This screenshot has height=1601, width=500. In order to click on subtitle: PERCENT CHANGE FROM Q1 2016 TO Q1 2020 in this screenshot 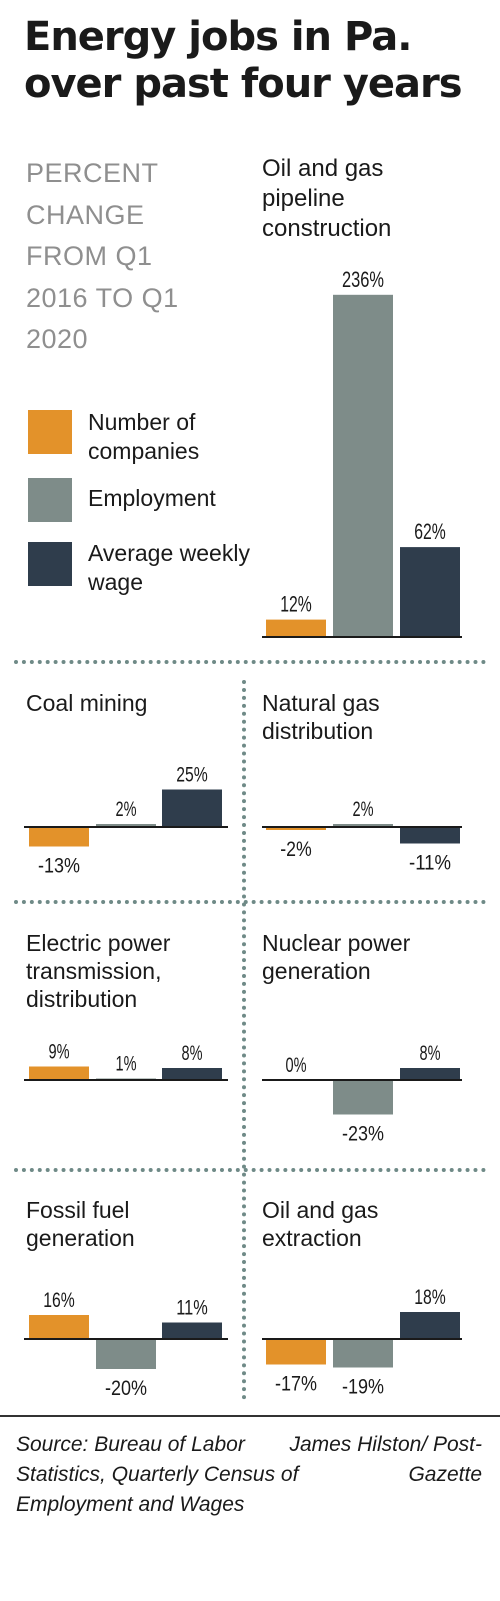, I will do `click(102, 256)`.